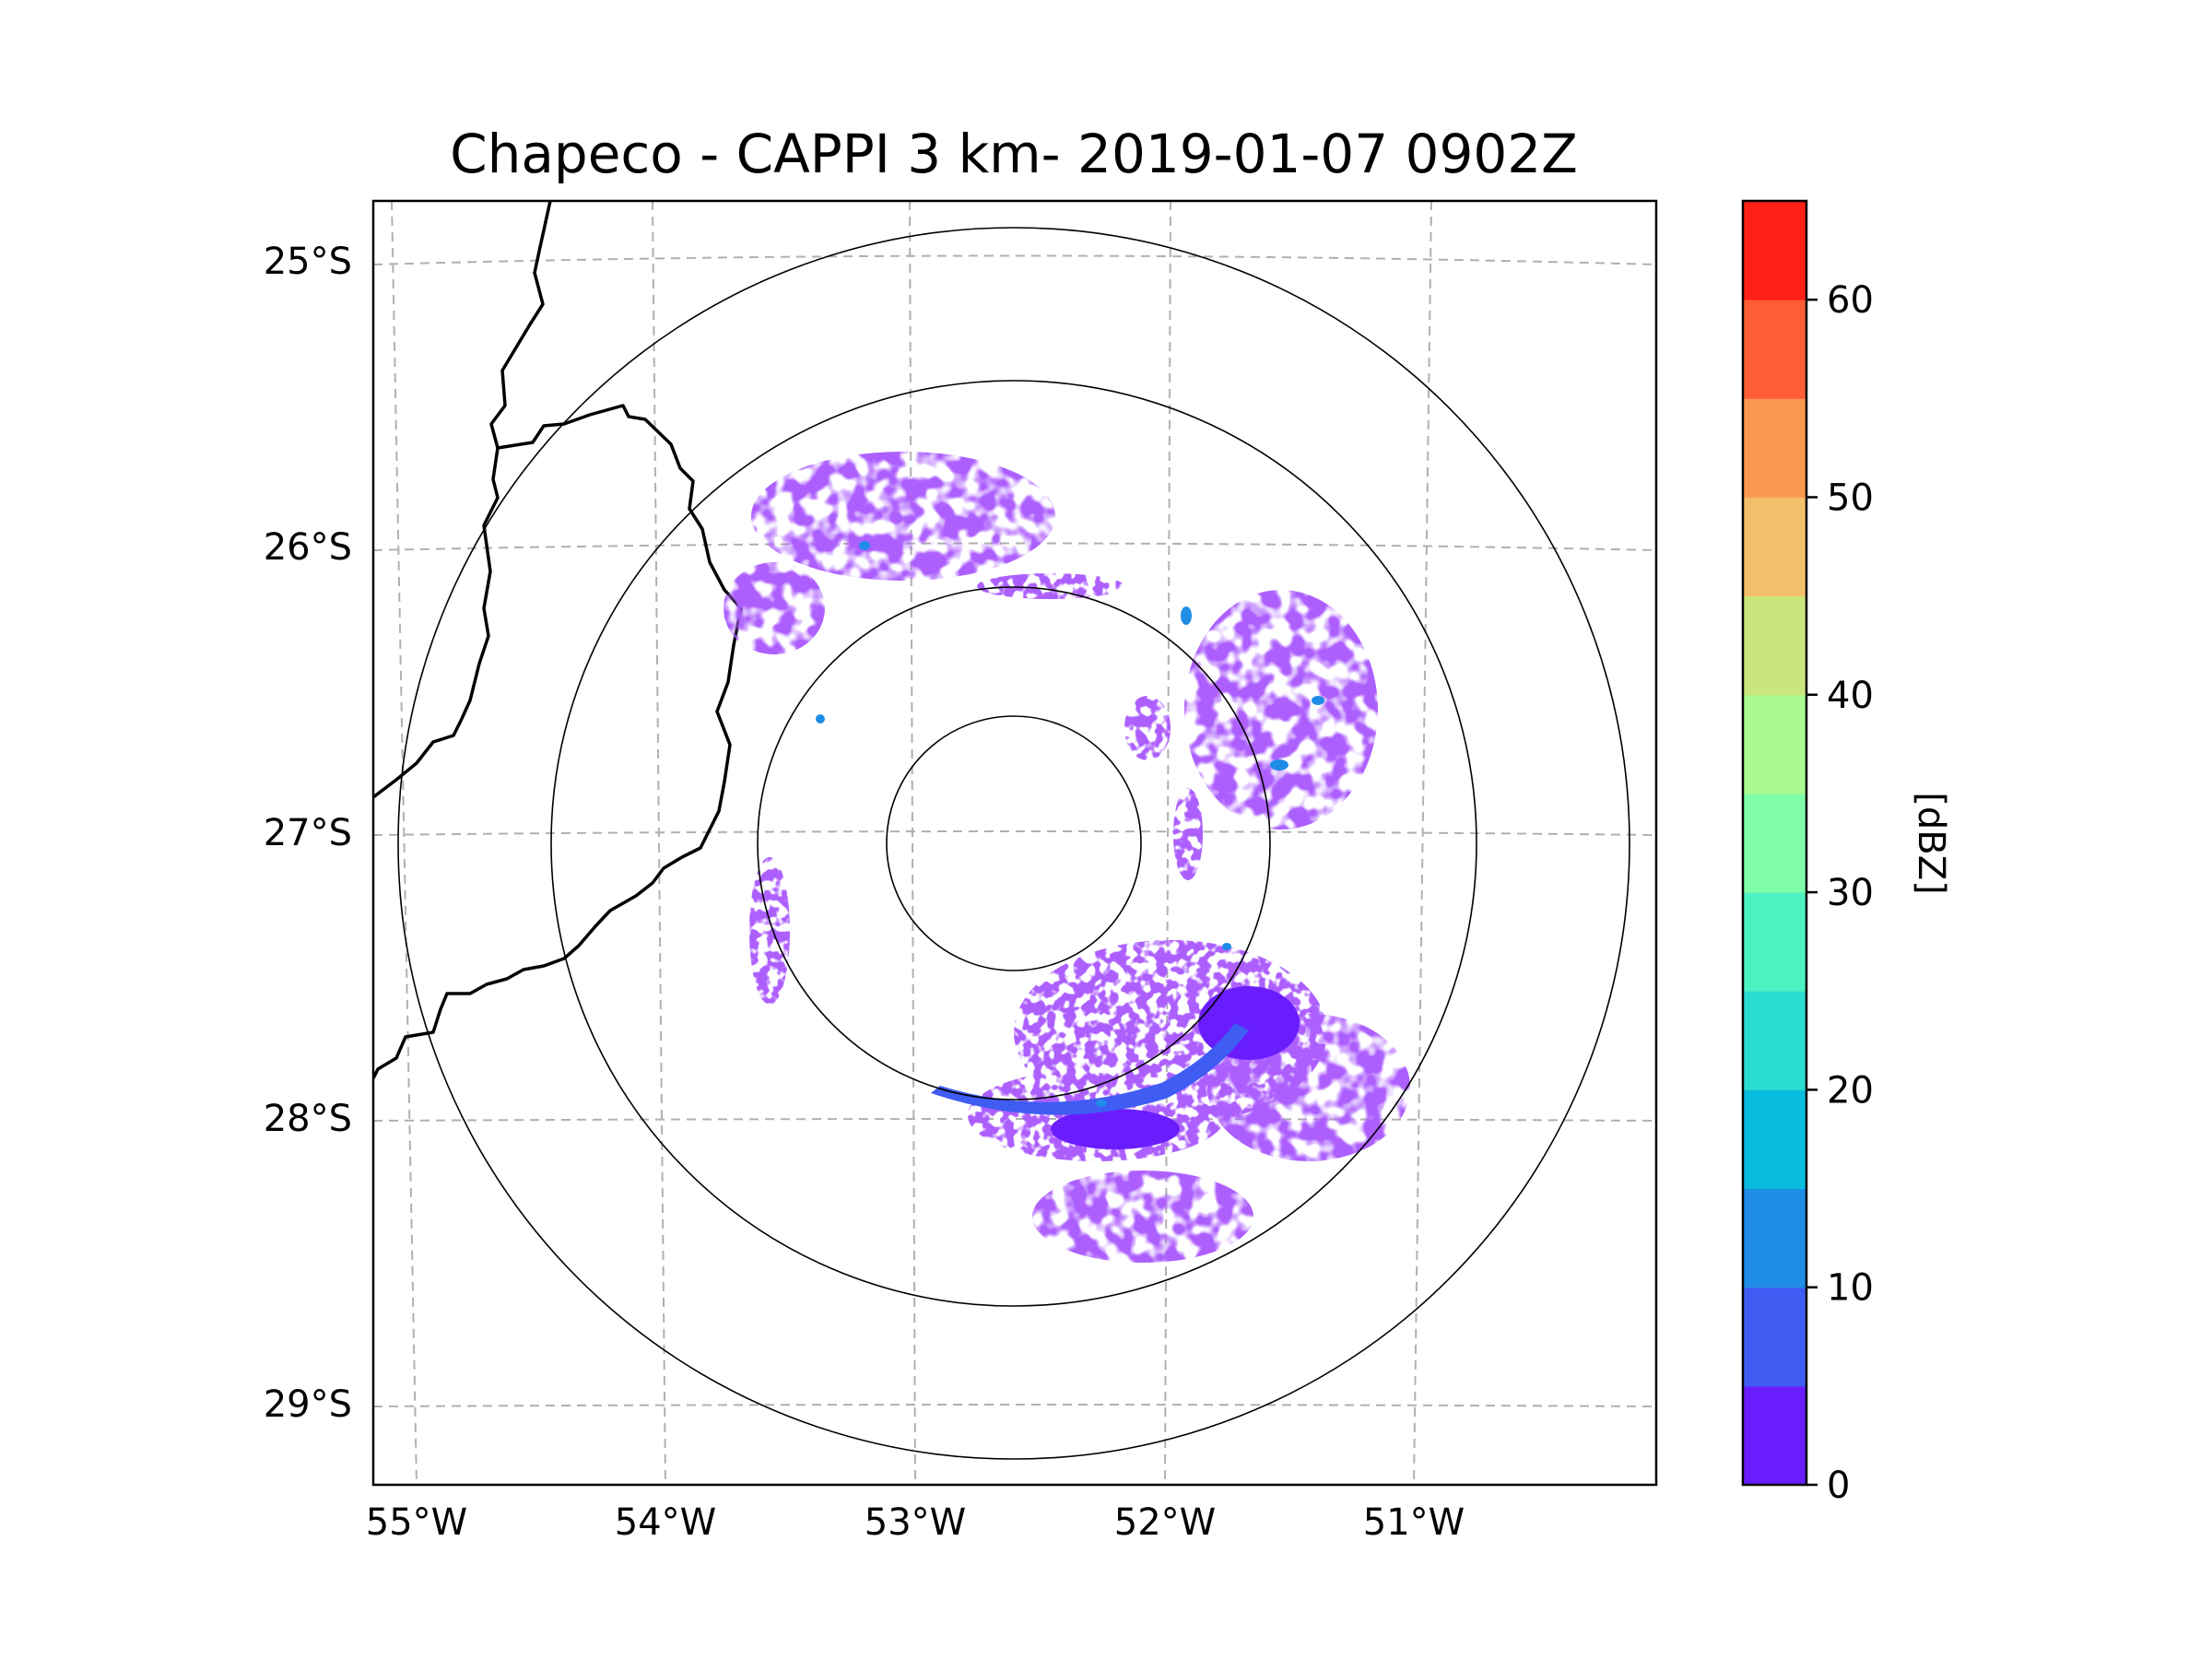  What do you see at coordinates (1850, 696) in the screenshot?
I see `colorbar-tick-label: 40` at bounding box center [1850, 696].